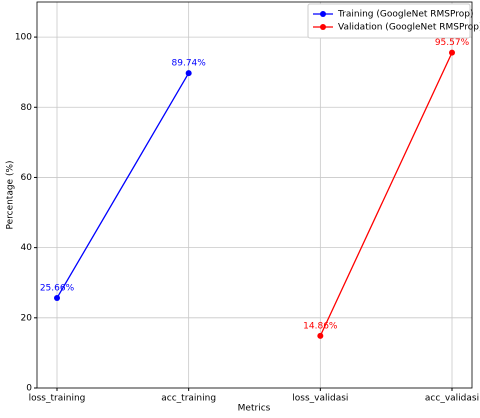  I want to click on y-axis-label: Percentage (%), so click(11, 194).